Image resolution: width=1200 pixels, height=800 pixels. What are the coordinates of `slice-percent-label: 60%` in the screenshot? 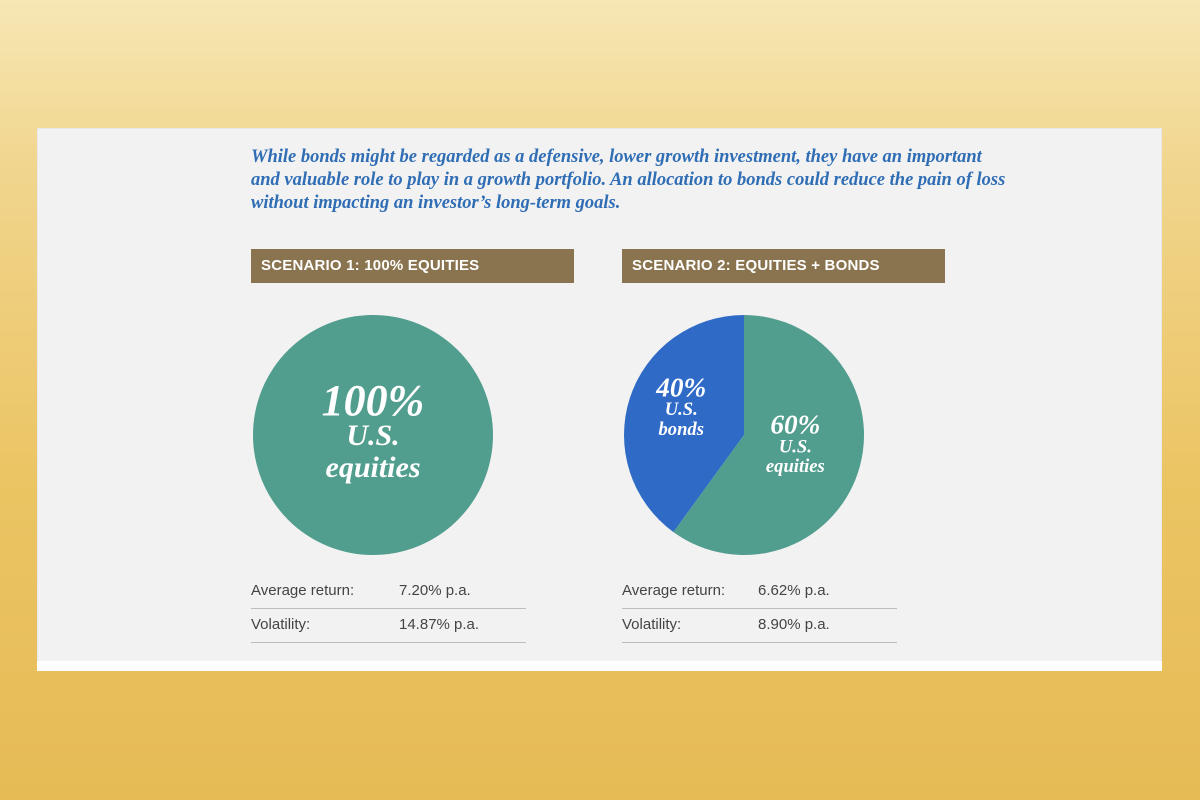 It's located at (795, 425).